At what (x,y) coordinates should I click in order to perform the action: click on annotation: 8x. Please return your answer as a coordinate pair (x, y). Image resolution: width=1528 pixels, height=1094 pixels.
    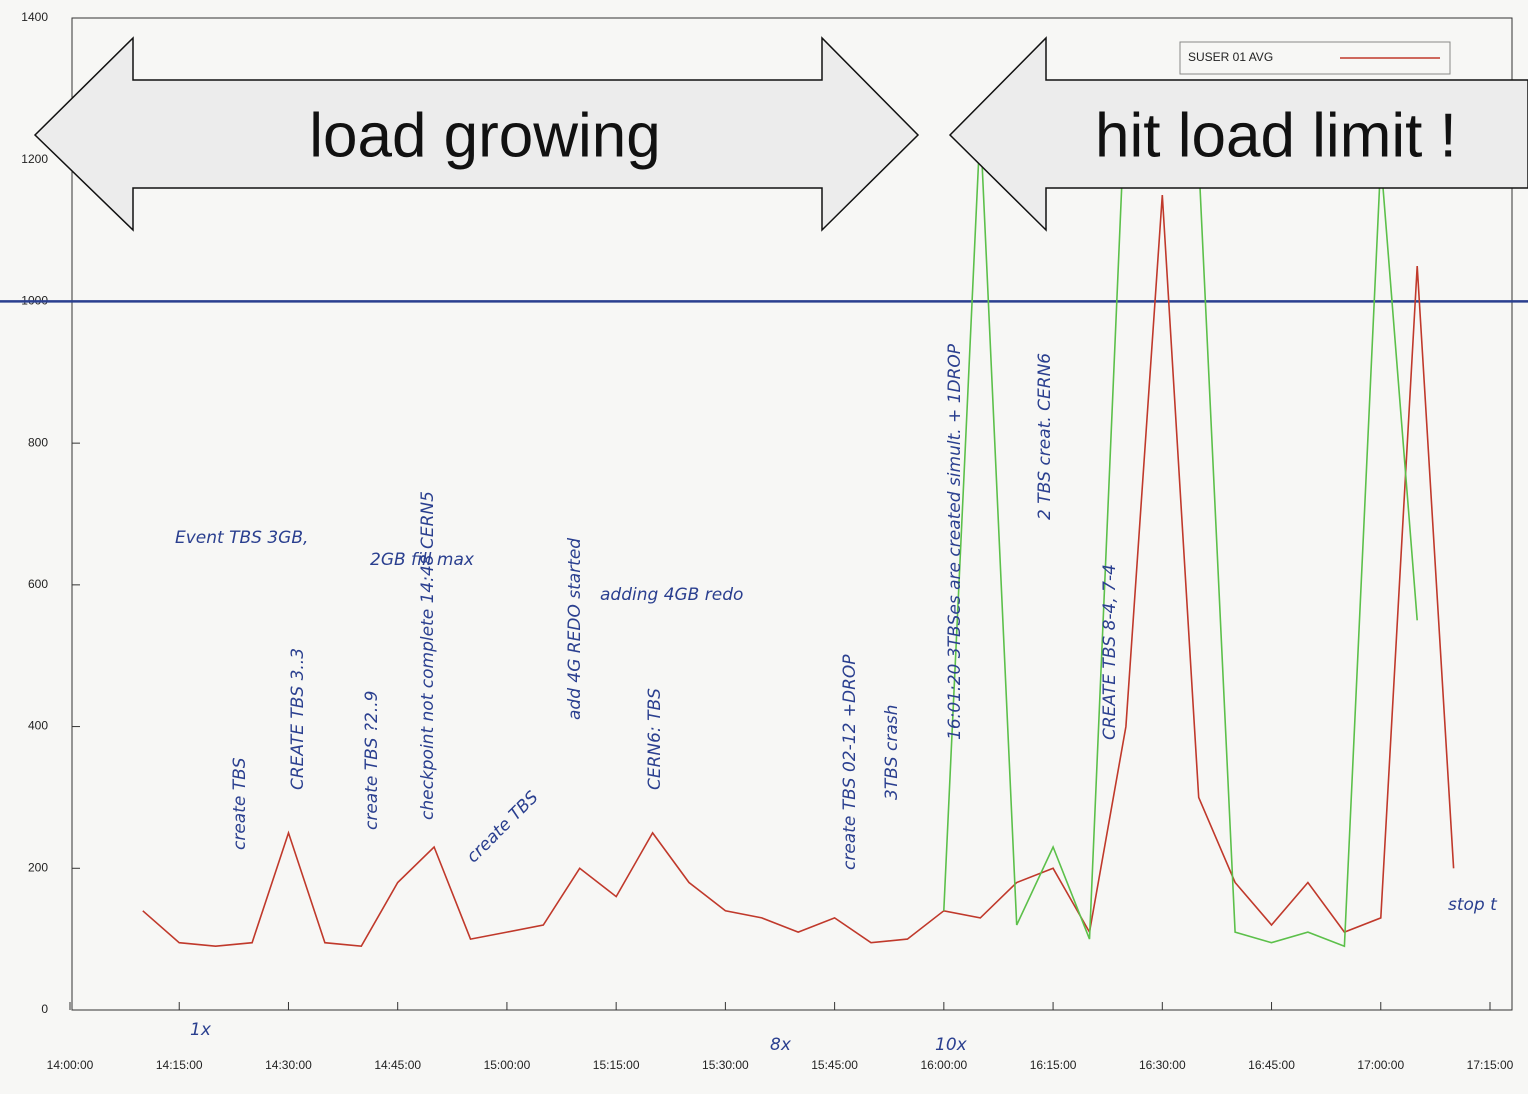
    Looking at the image, I should click on (781, 1045).